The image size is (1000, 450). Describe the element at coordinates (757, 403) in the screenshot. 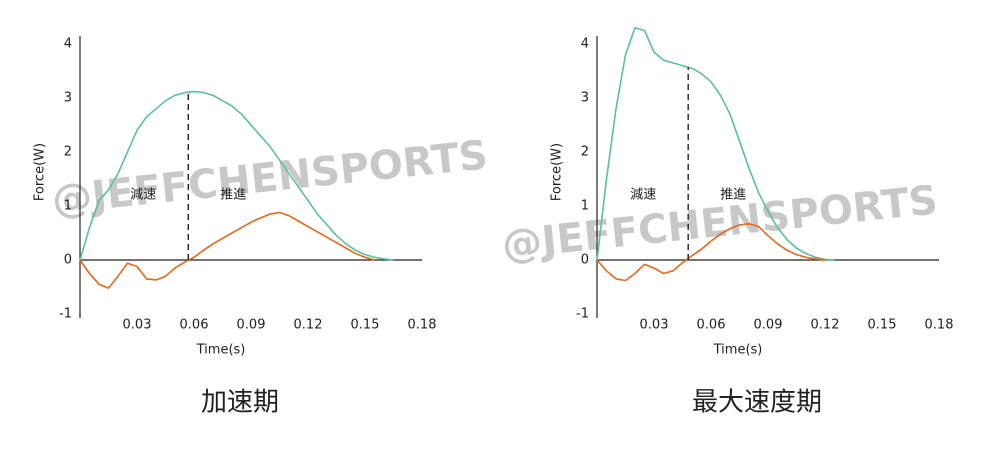

I see `chart-title: 最大速度期` at that location.